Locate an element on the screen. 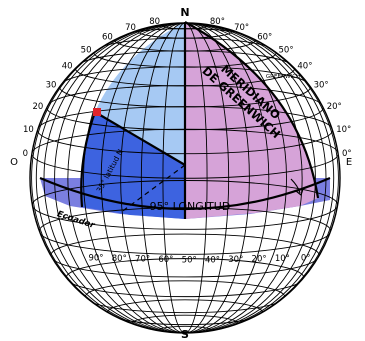 The image size is (365, 341). latitude-tick-label: 60° is located at coordinates (264, 37).